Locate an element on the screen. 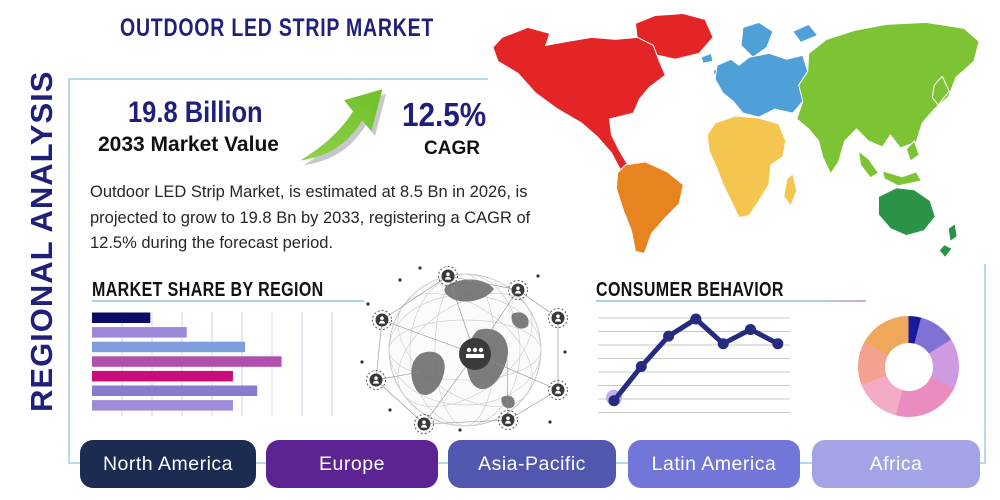 The image size is (1000, 500). region-button-latin-america: Latin America is located at coordinates (714, 464).